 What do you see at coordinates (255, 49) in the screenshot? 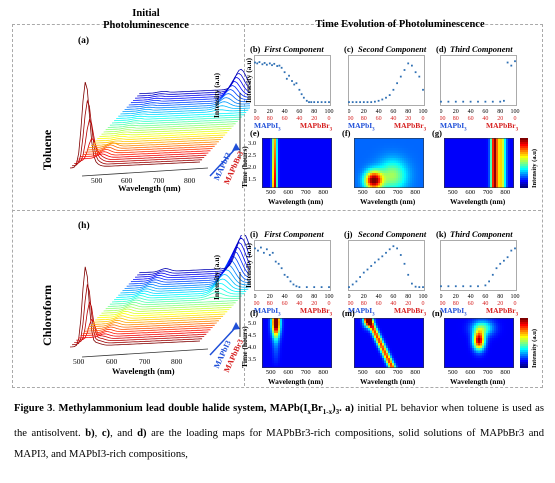
I see `panel-label-b: (b)` at bounding box center [255, 49].